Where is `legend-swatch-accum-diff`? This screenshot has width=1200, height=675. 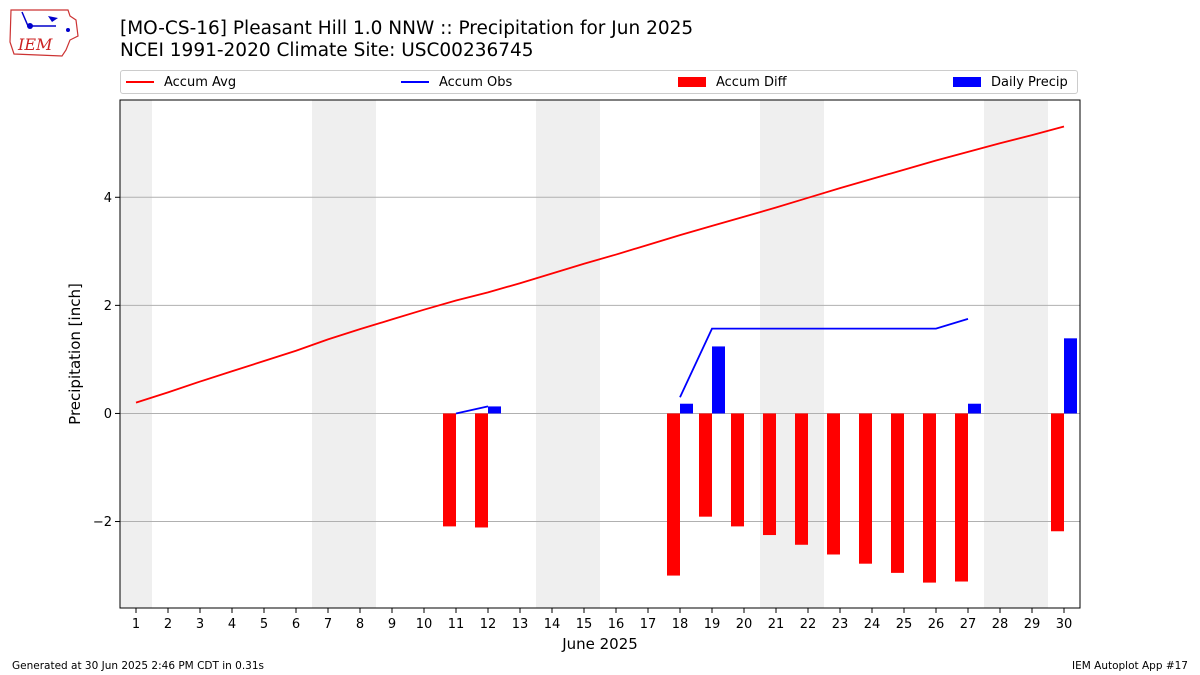 legend-swatch-accum-diff is located at coordinates (692, 82).